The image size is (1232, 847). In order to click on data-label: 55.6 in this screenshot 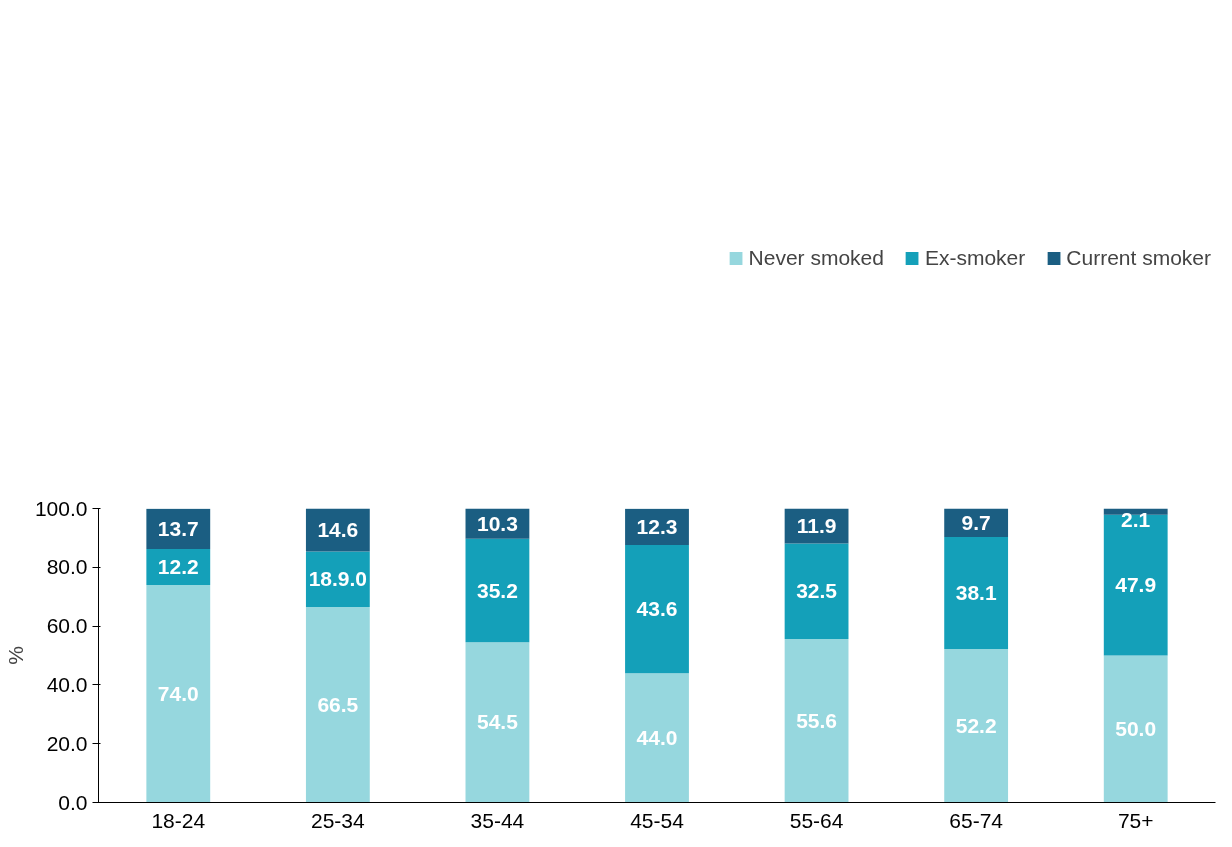, I will do `click(817, 720)`.